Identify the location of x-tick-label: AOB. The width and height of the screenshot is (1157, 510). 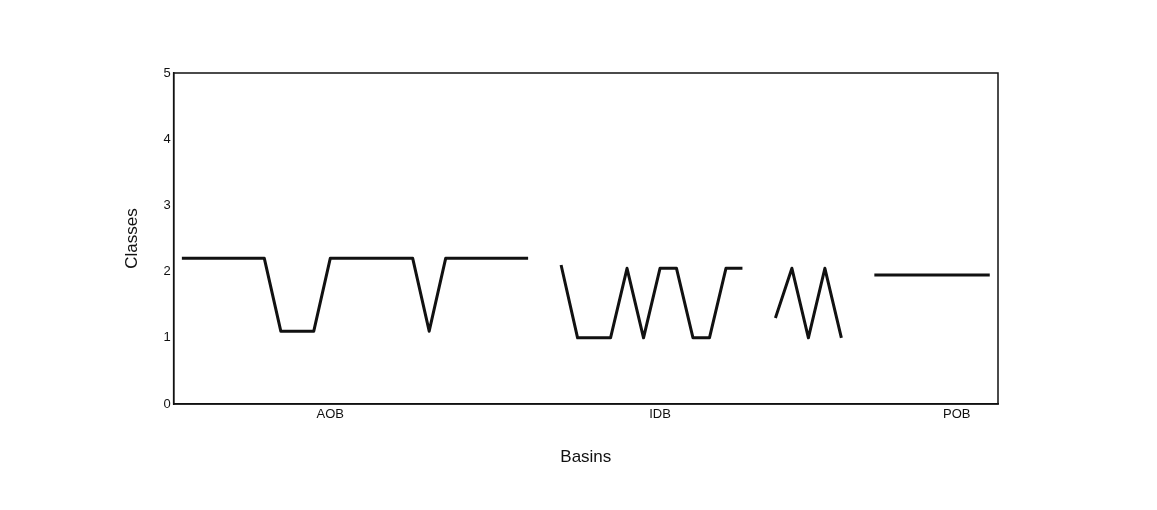
(330, 414).